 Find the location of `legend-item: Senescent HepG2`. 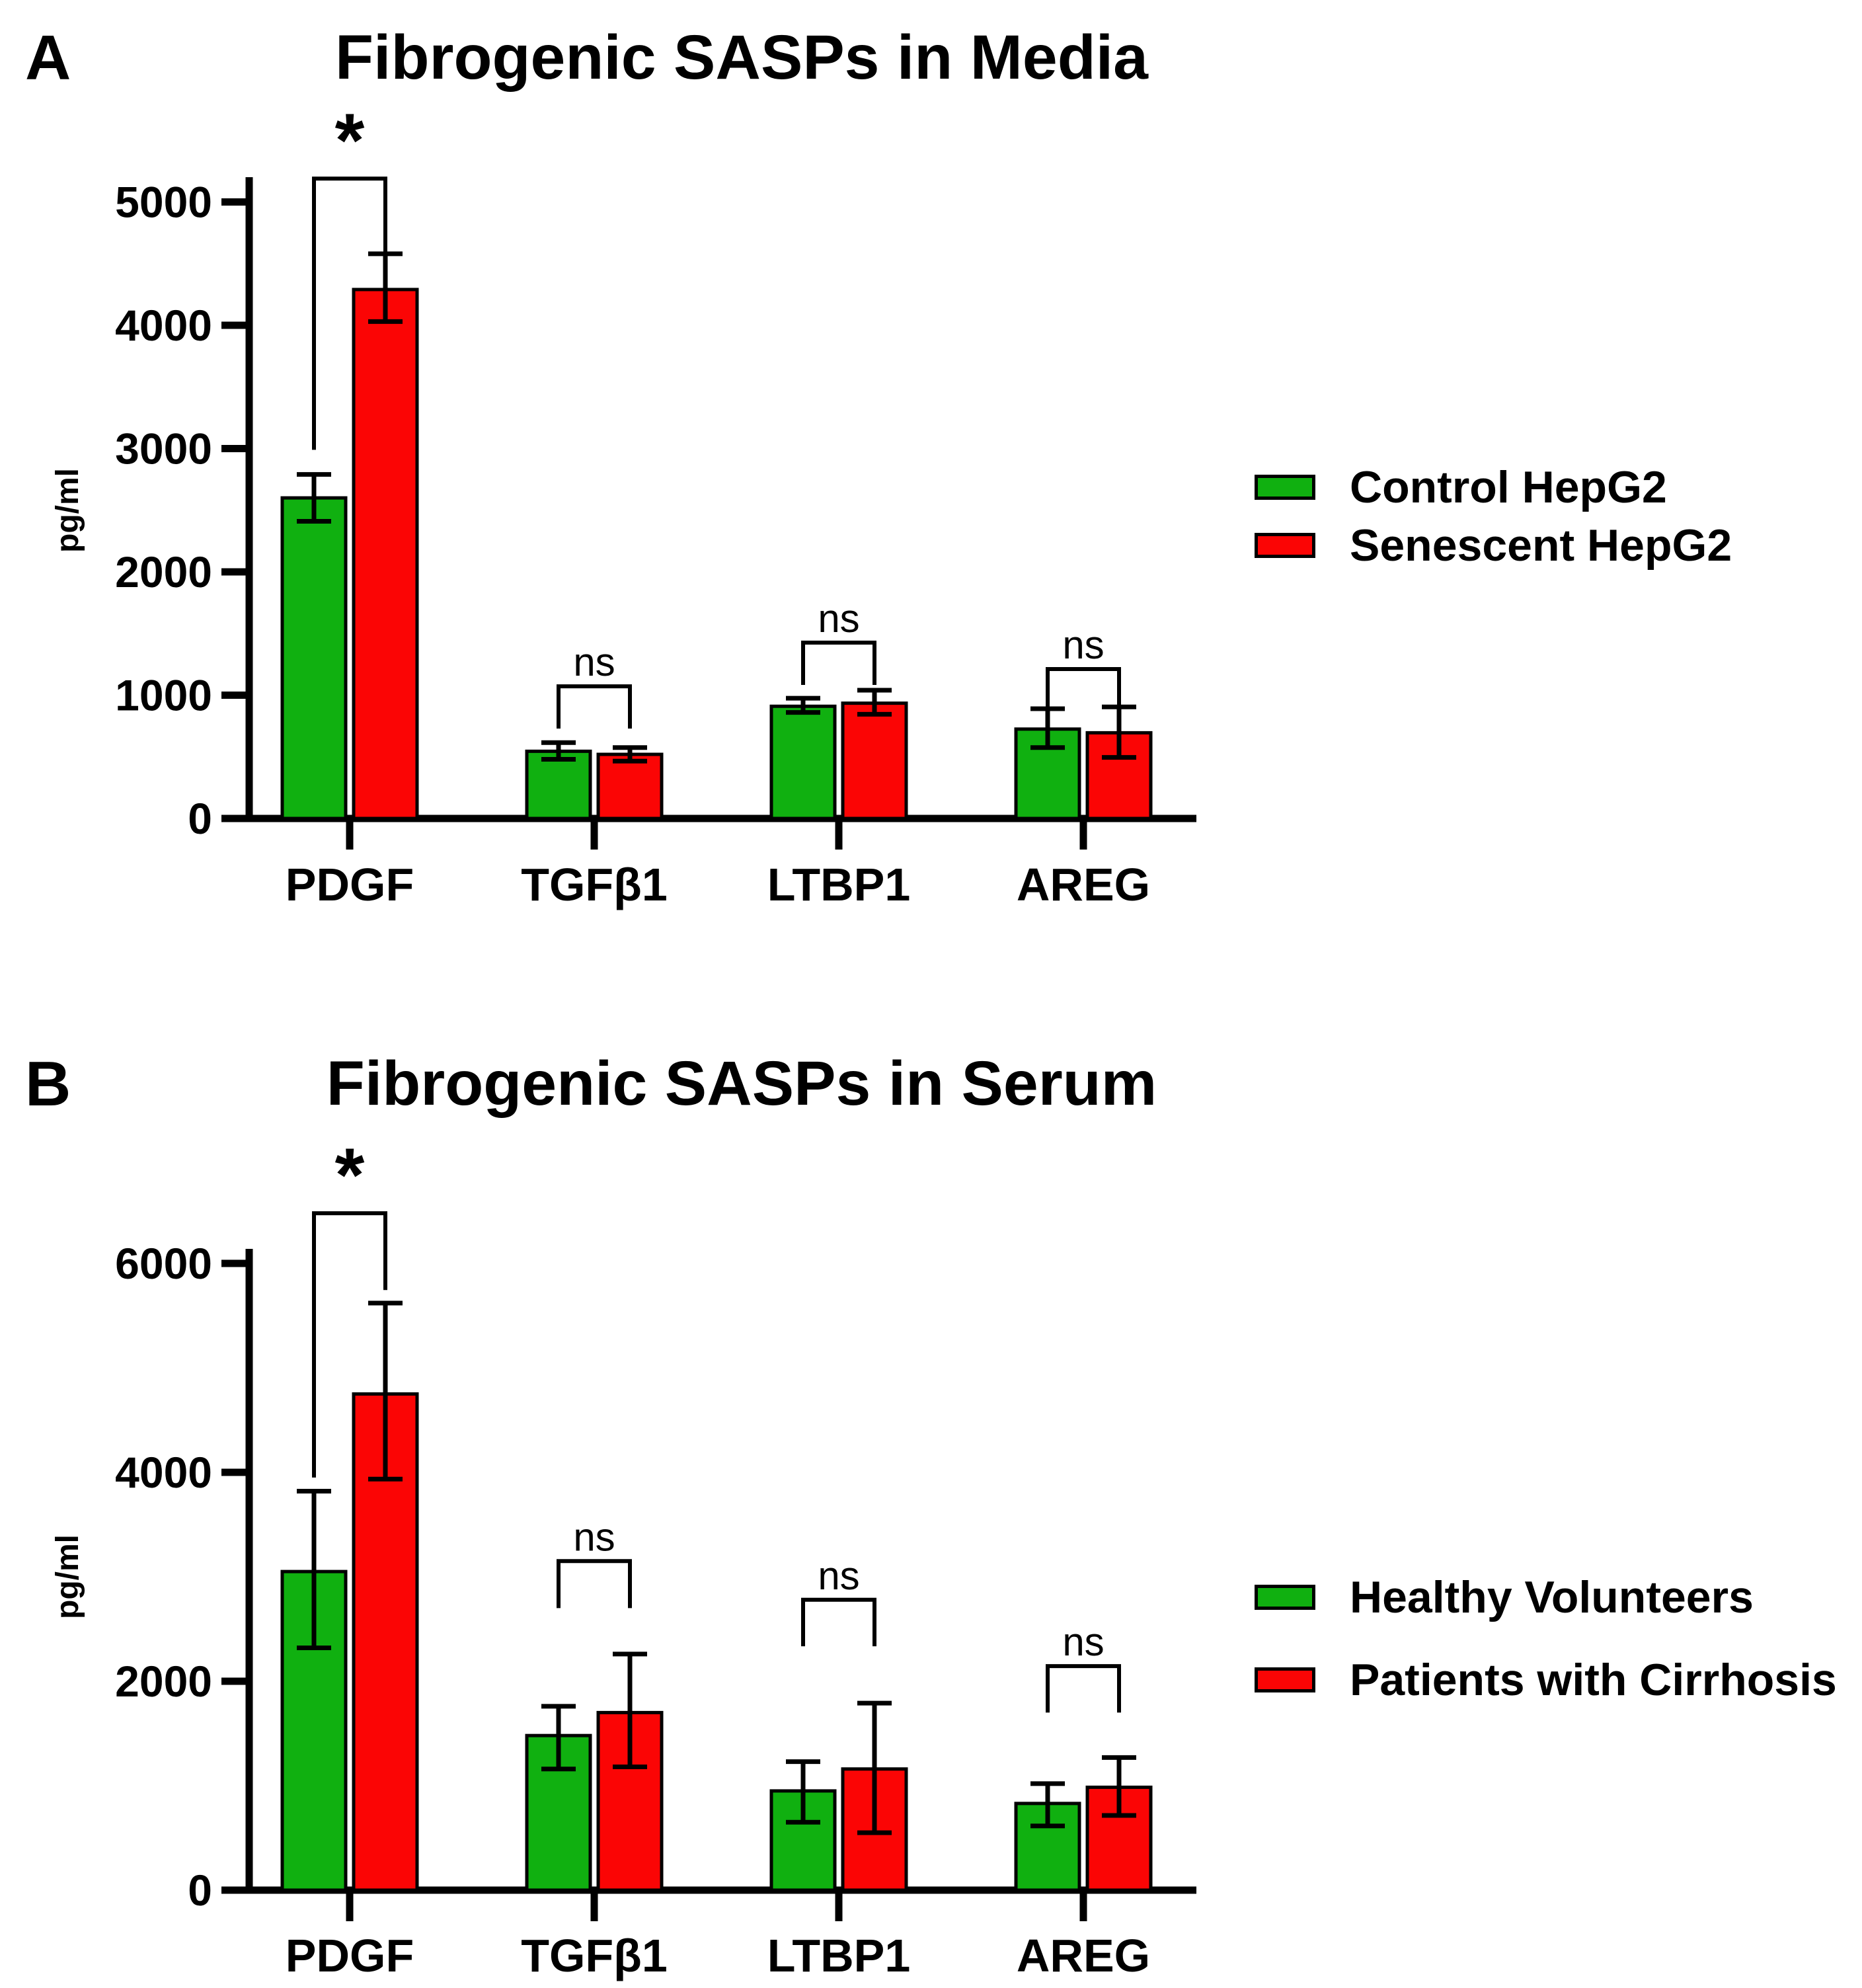

legend-item: Senescent HepG2 is located at coordinates (1493, 545).